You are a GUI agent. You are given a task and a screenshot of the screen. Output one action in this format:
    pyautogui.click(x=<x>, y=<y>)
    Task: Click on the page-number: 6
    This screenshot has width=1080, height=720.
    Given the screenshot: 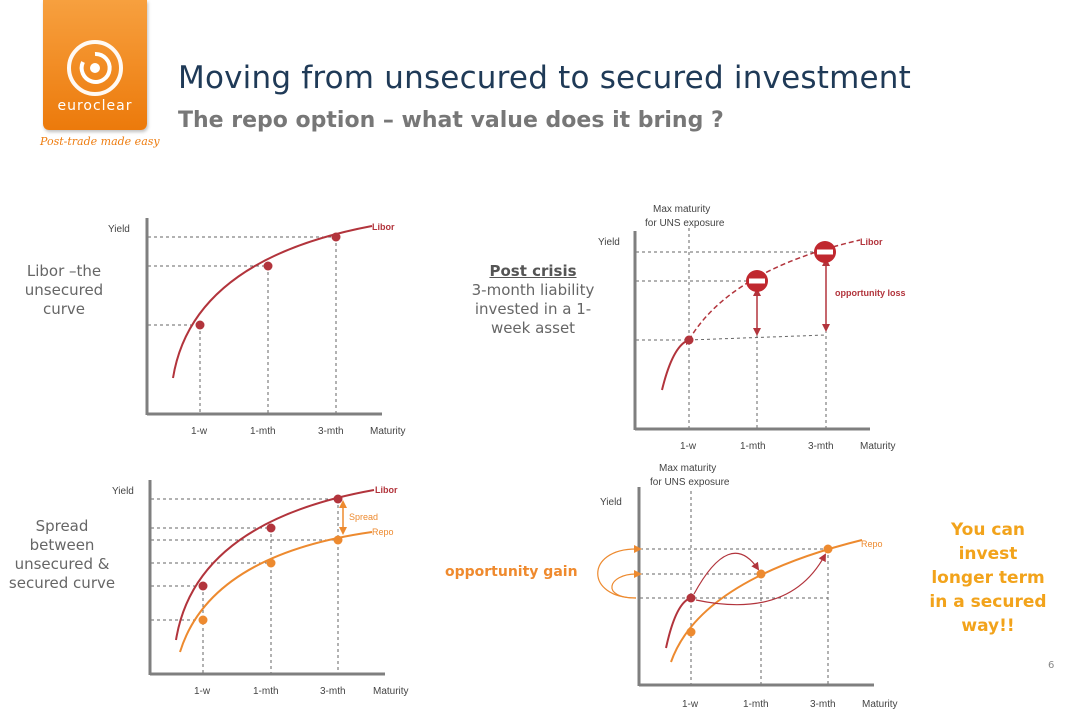 What is the action you would take?
    pyautogui.click(x=1051, y=665)
    